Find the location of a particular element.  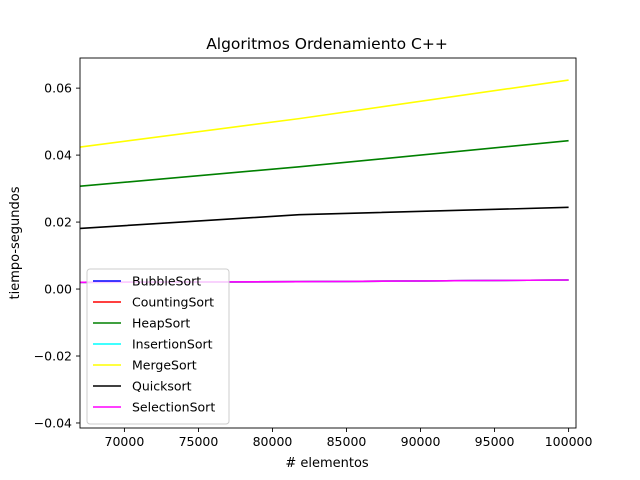

legend-label: SelectionSort is located at coordinates (173, 407).